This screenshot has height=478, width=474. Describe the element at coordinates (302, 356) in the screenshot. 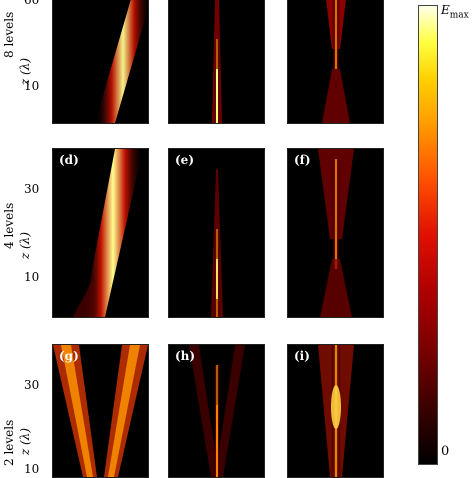

I see `panel-i-letter: (i)` at that location.